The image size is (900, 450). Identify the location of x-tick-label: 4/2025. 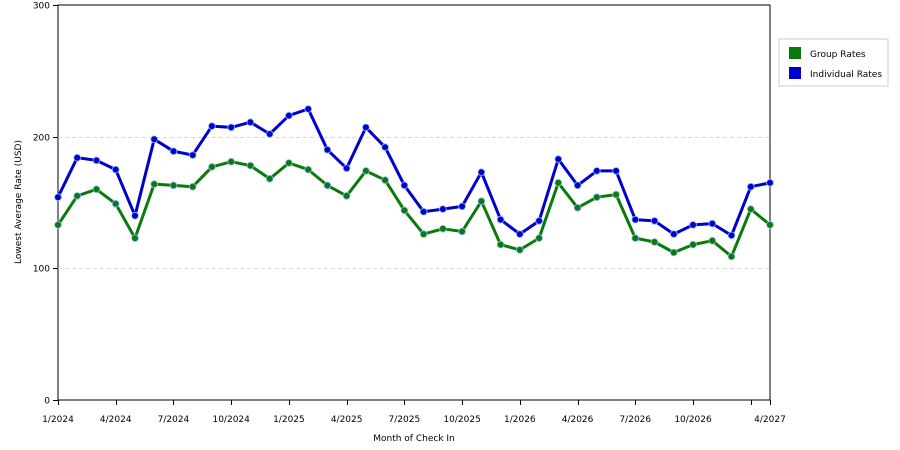
(347, 420).